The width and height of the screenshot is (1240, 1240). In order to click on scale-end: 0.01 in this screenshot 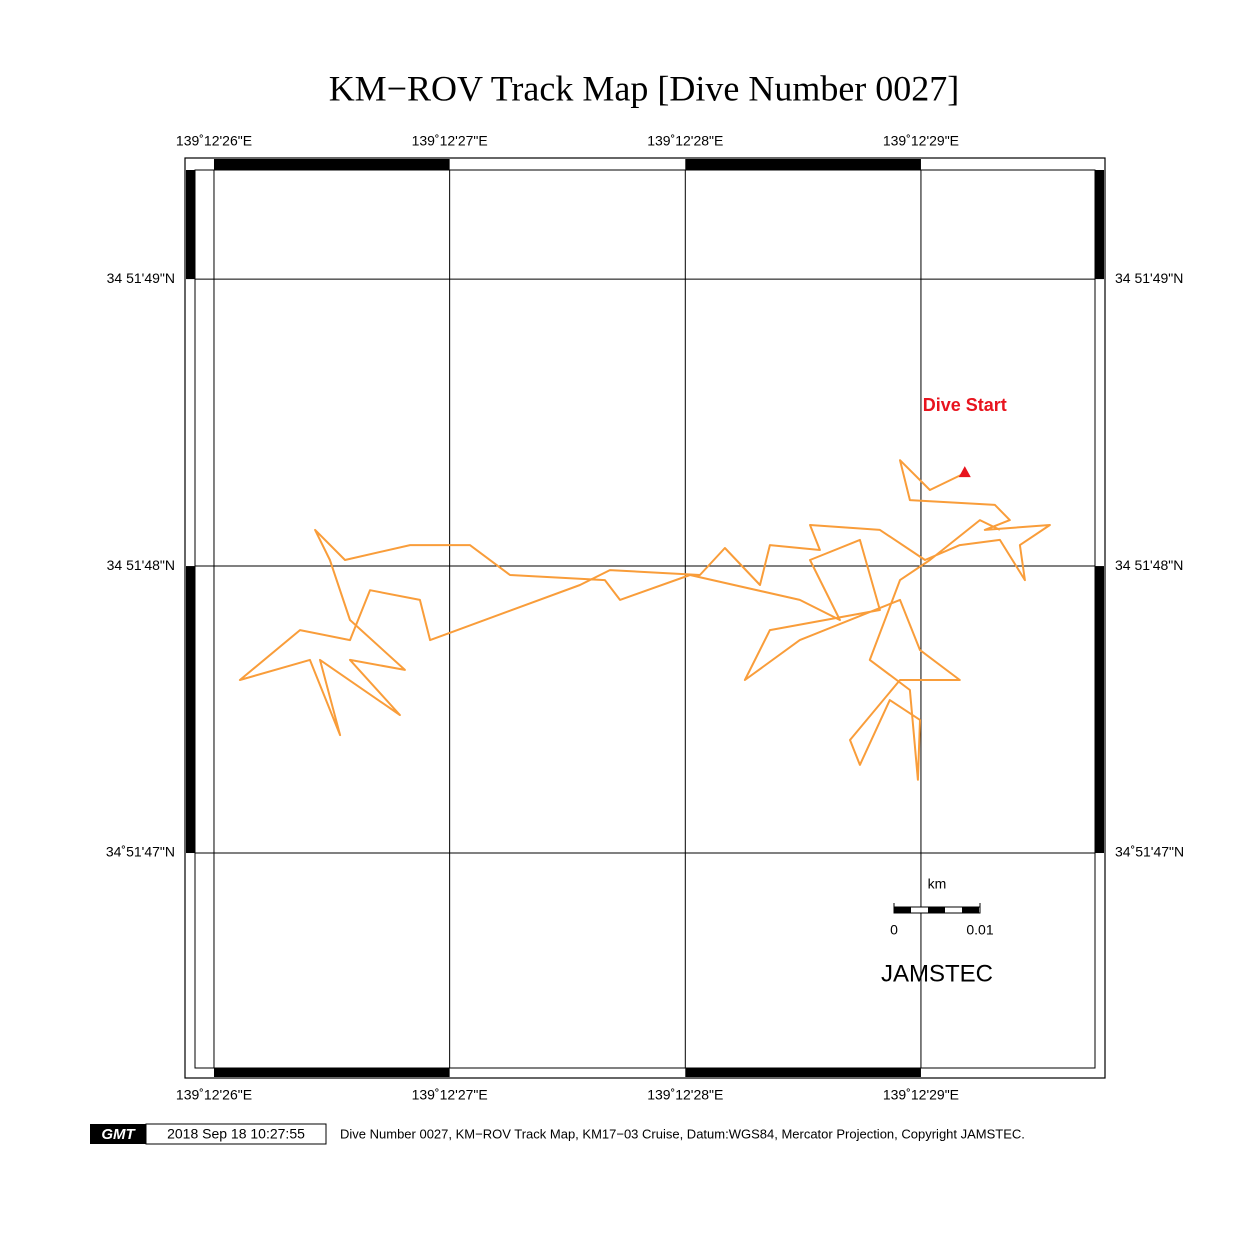, I will do `click(979, 930)`.